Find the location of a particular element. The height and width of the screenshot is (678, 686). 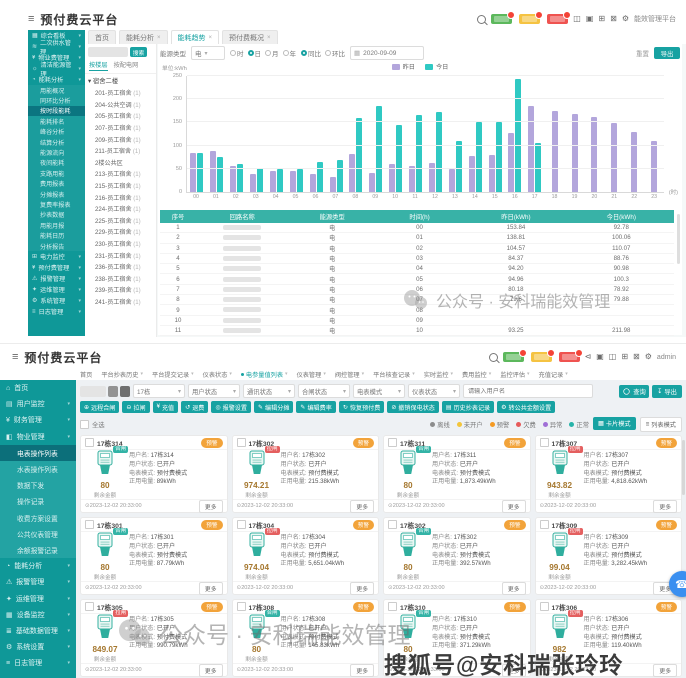

tree-node: 207-员工宿舍 (1) is located at coordinates (118, 129).